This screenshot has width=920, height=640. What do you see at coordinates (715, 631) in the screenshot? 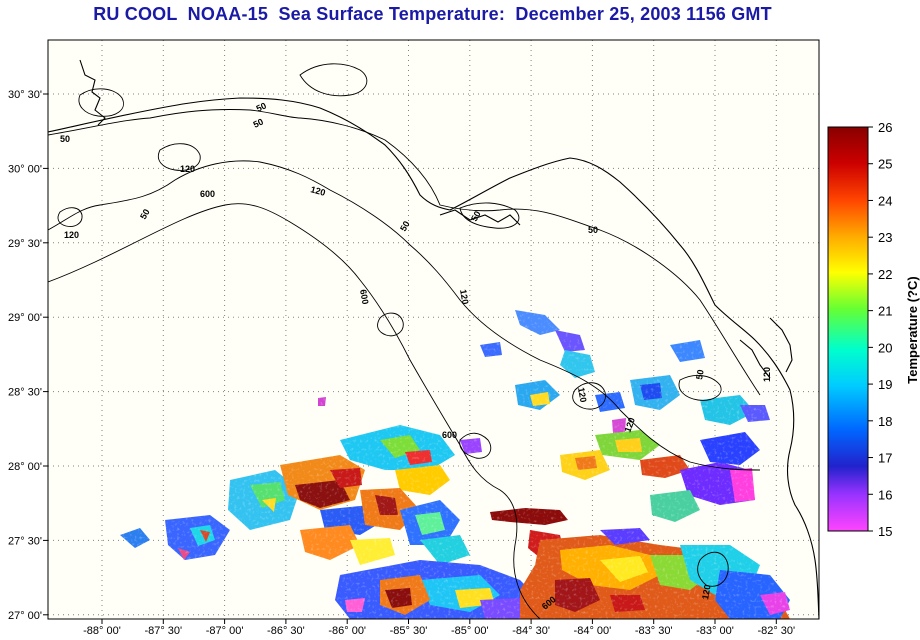
I see `lon-label: -83° 00'` at bounding box center [715, 631].